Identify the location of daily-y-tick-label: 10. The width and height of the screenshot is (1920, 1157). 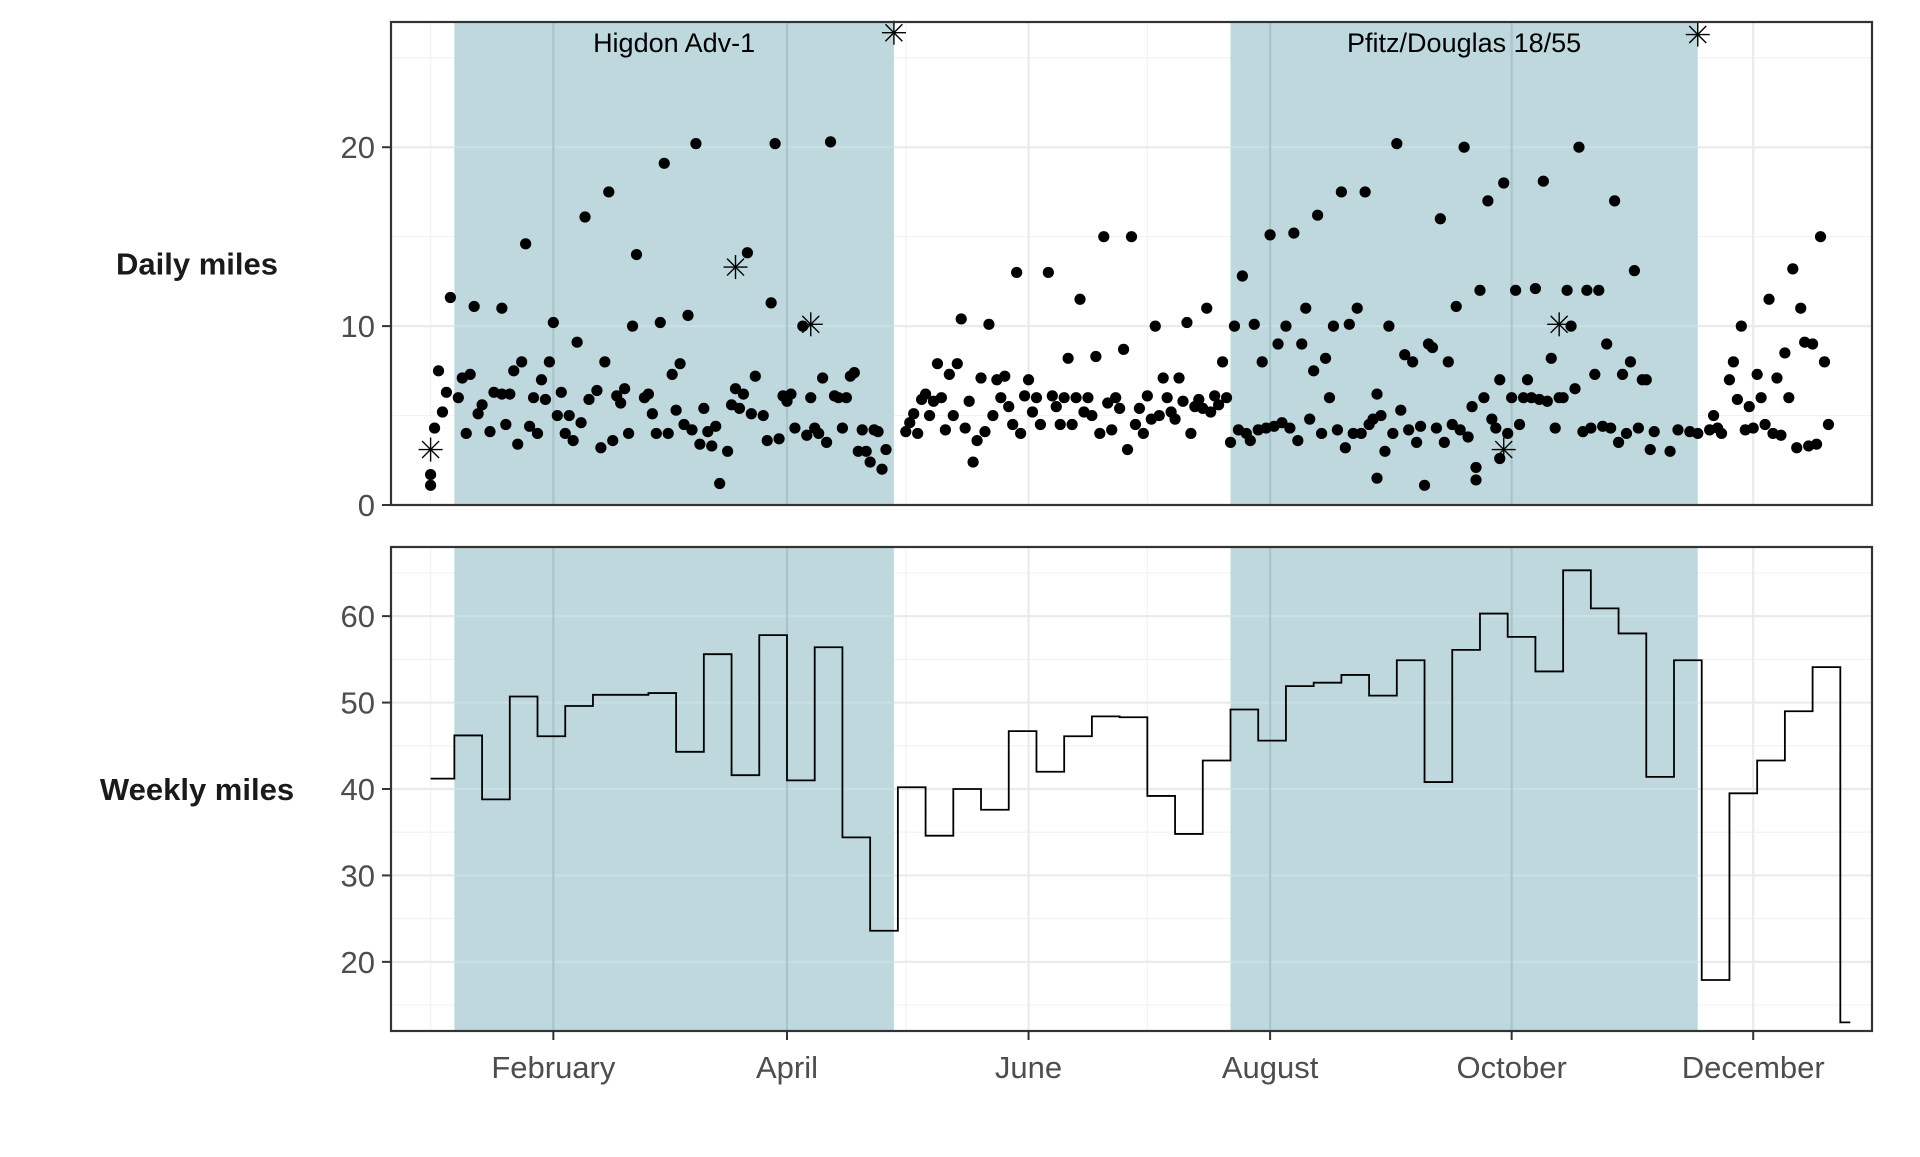
(358, 326).